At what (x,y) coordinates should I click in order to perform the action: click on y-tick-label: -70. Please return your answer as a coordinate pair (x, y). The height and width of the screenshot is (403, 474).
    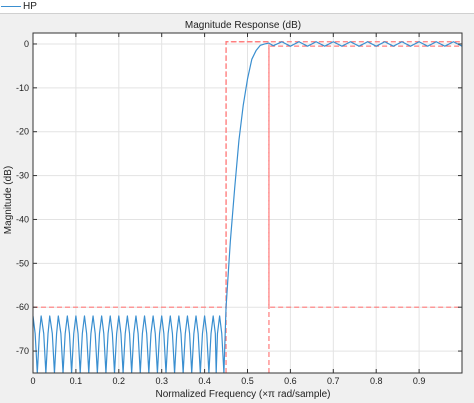
    Looking at the image, I should click on (22, 351).